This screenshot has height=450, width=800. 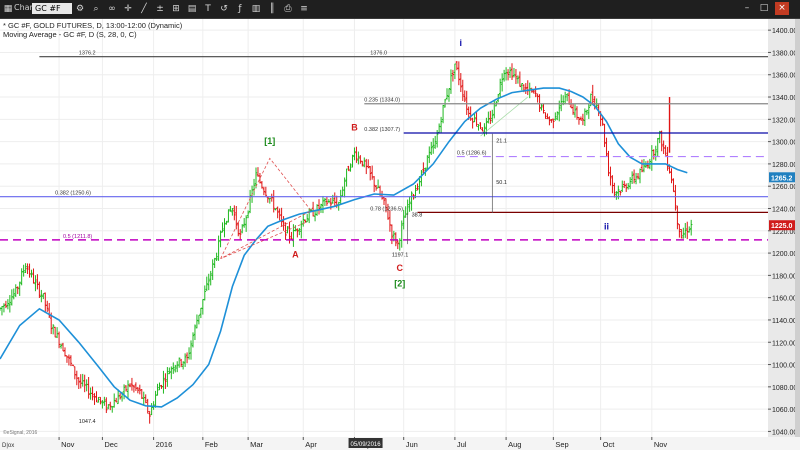 What do you see at coordinates (295, 255) in the screenshot?
I see `wave-label: A` at bounding box center [295, 255].